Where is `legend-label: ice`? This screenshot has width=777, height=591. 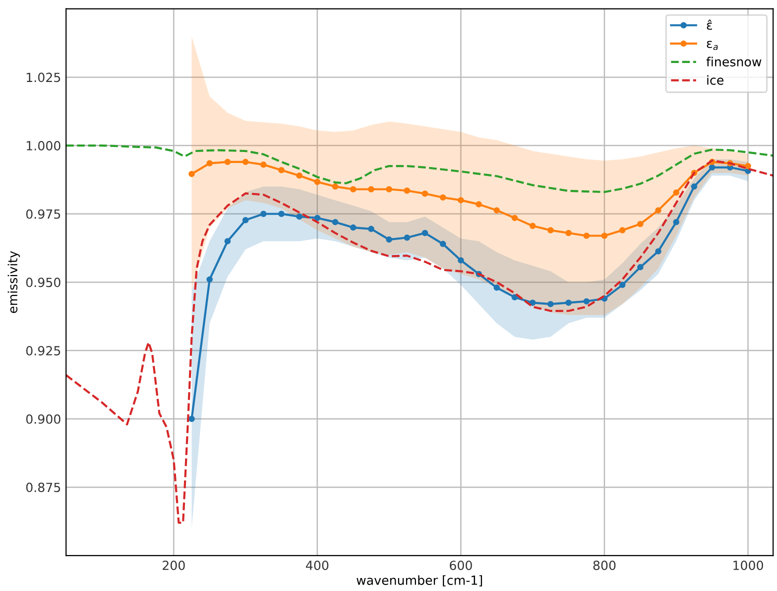
legend-label: ice is located at coordinates (715, 80).